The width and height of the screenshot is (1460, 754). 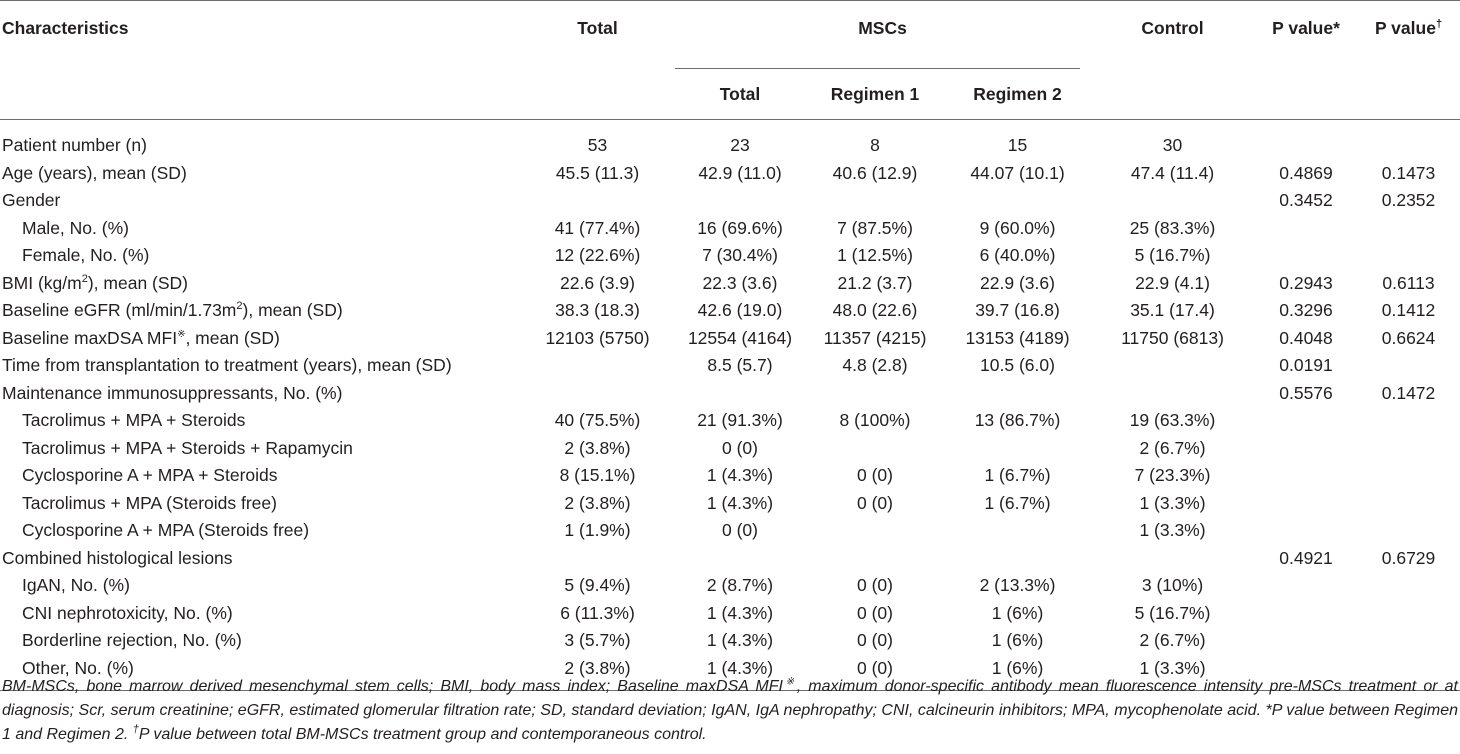 I want to click on row-label: Tacrolimus + MPA + Steroids + Rapamycin, so click(x=187, y=447).